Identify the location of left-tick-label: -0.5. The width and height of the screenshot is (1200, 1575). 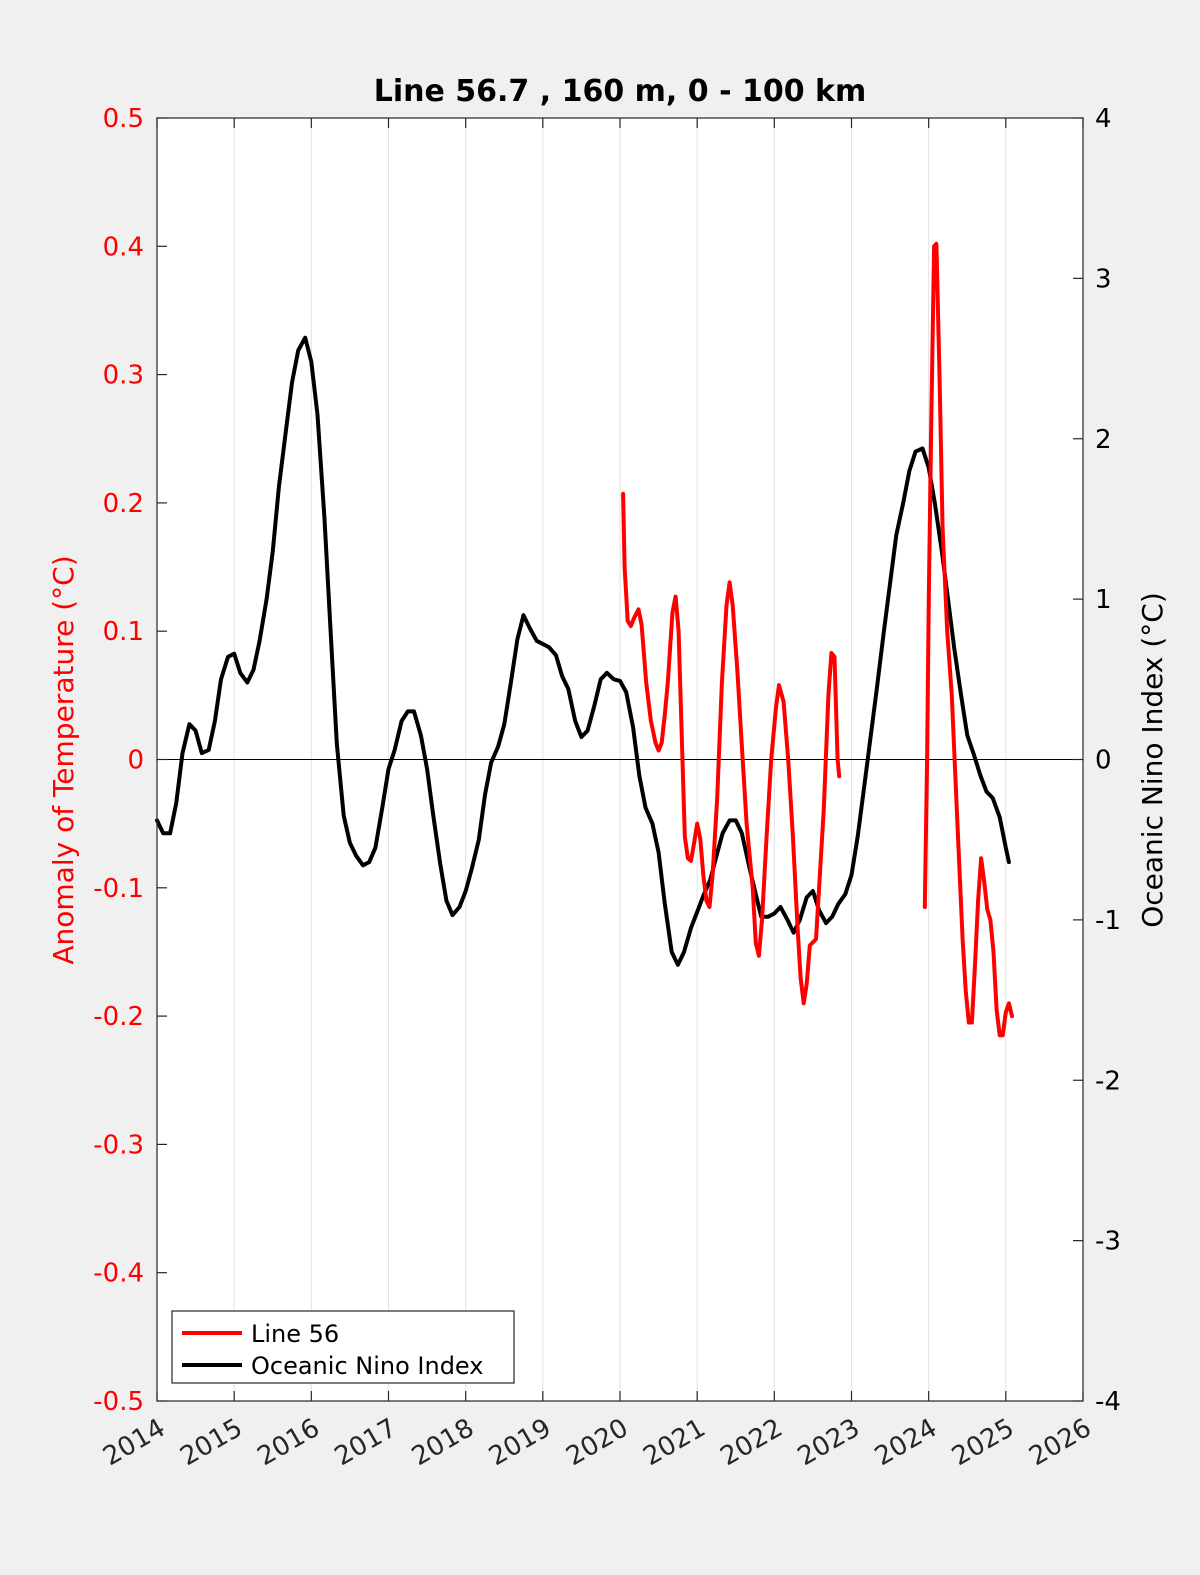
(118, 1402).